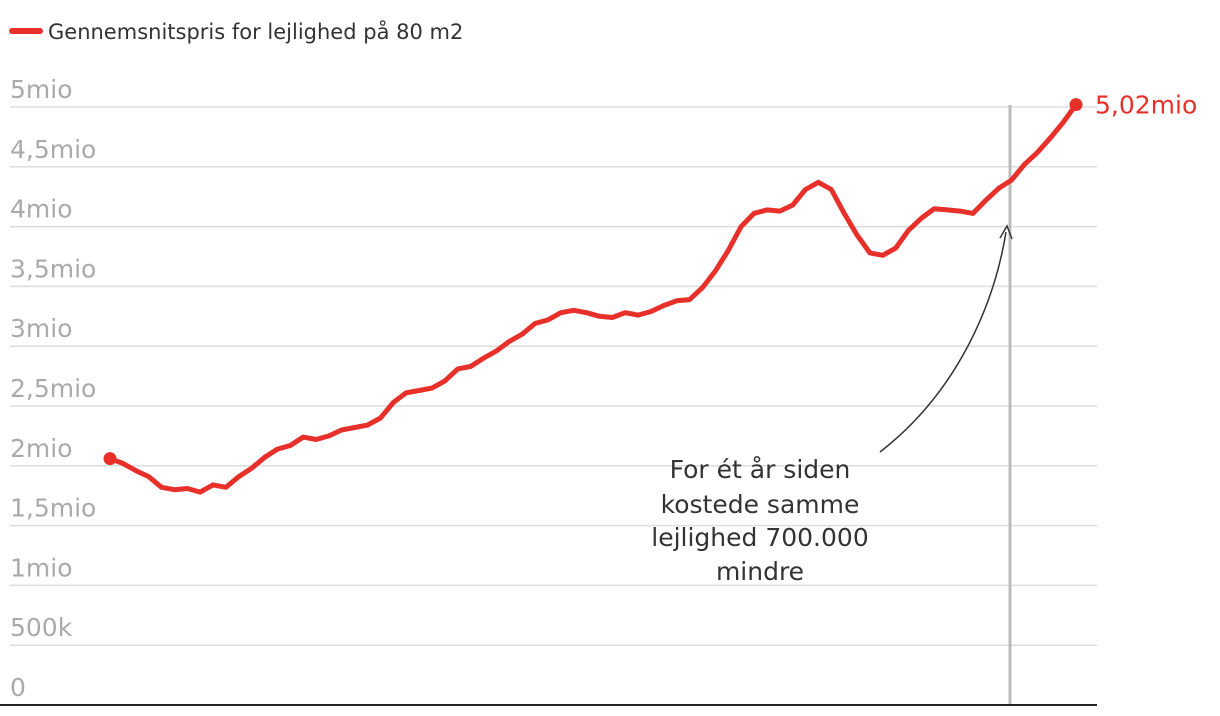 The image size is (1220, 716). I want to click on annotation: For ét år siden, so click(760, 469).